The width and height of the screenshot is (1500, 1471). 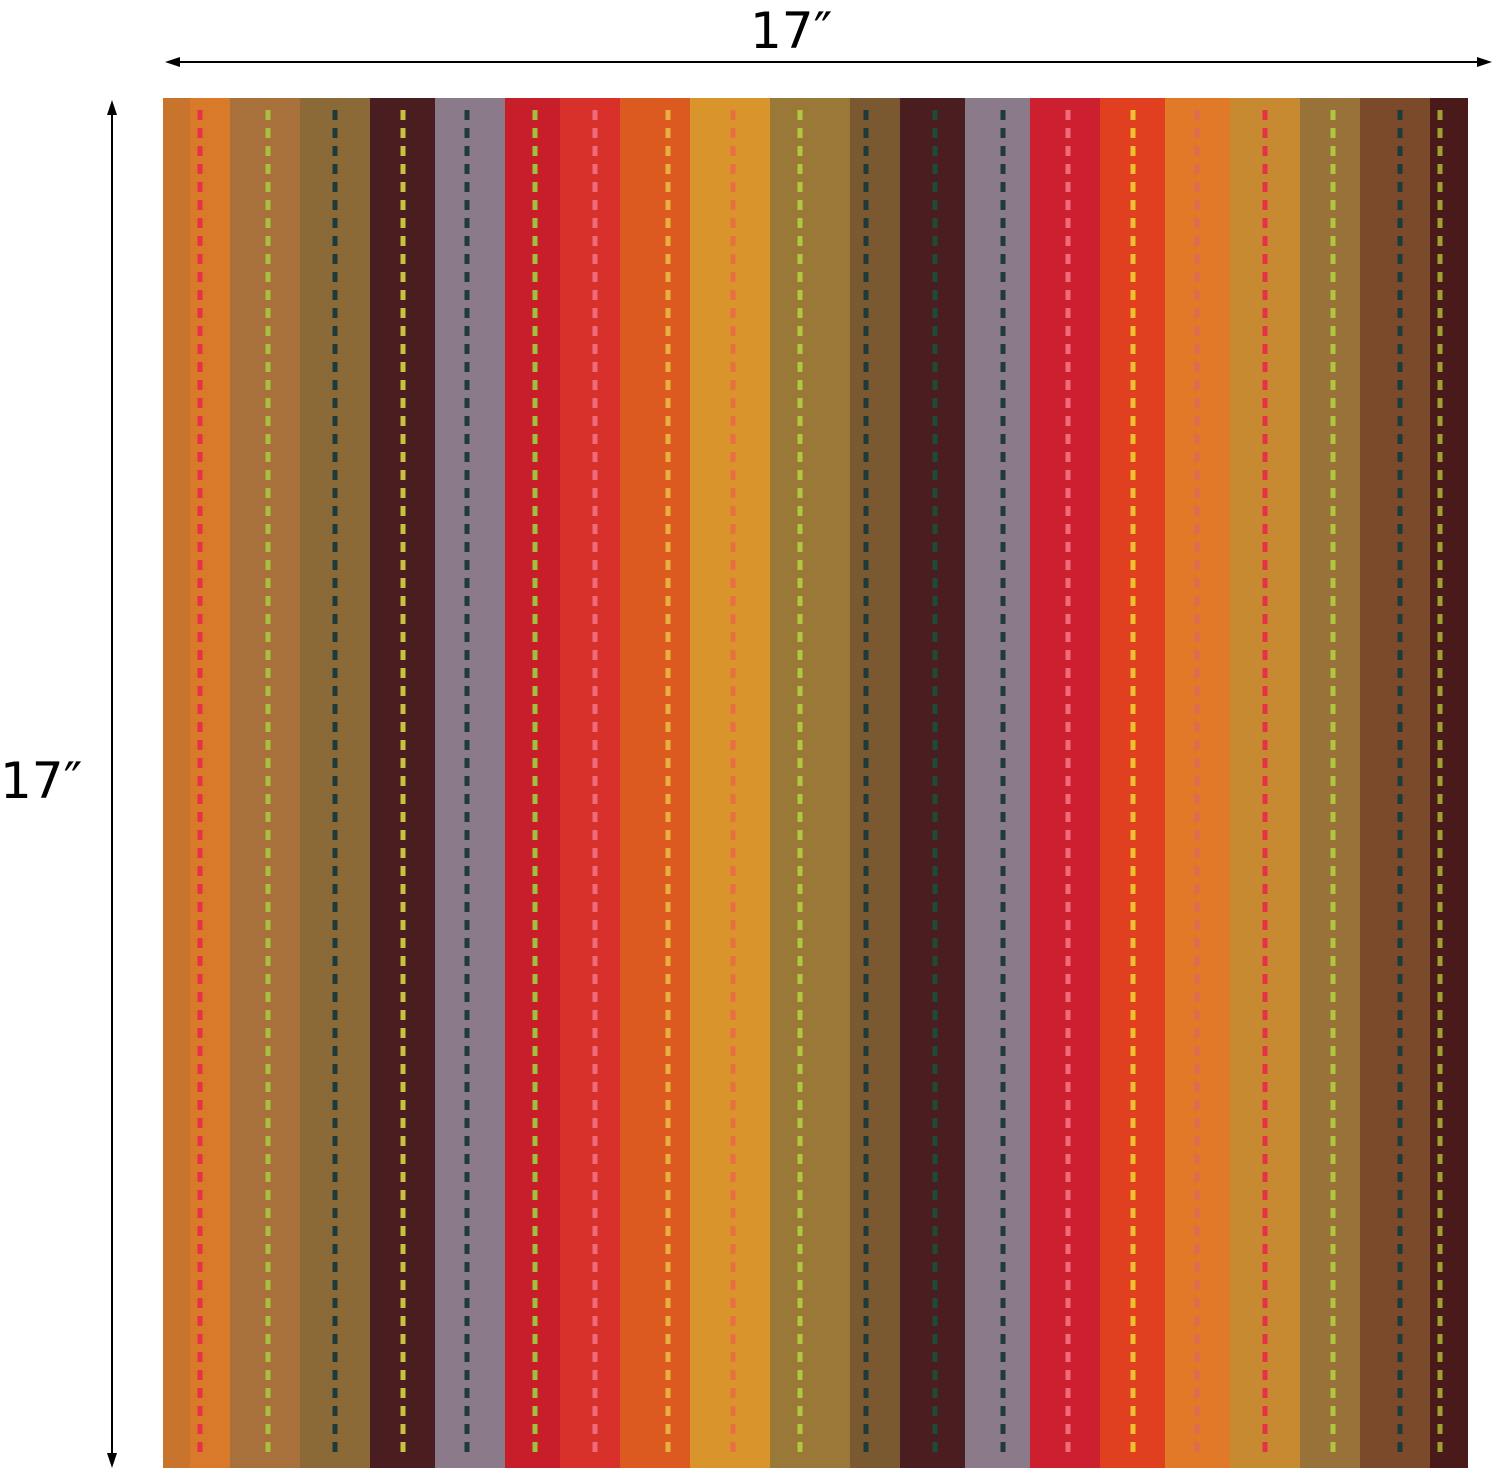 I want to click on height-arrow, so click(x=112, y=784).